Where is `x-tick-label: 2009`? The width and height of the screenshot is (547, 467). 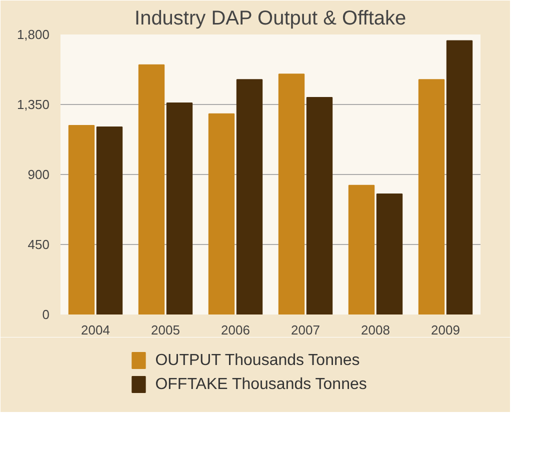
x-tick-label: 2009 is located at coordinates (445, 330).